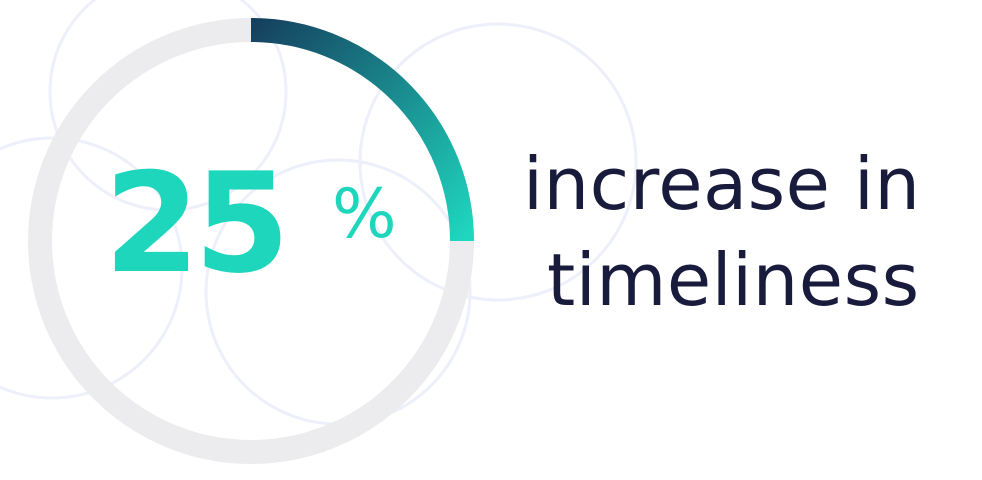 This screenshot has height=480, width=982. What do you see at coordinates (362, 130) in the screenshot?
I see `progress-ring-arc` at bounding box center [362, 130].